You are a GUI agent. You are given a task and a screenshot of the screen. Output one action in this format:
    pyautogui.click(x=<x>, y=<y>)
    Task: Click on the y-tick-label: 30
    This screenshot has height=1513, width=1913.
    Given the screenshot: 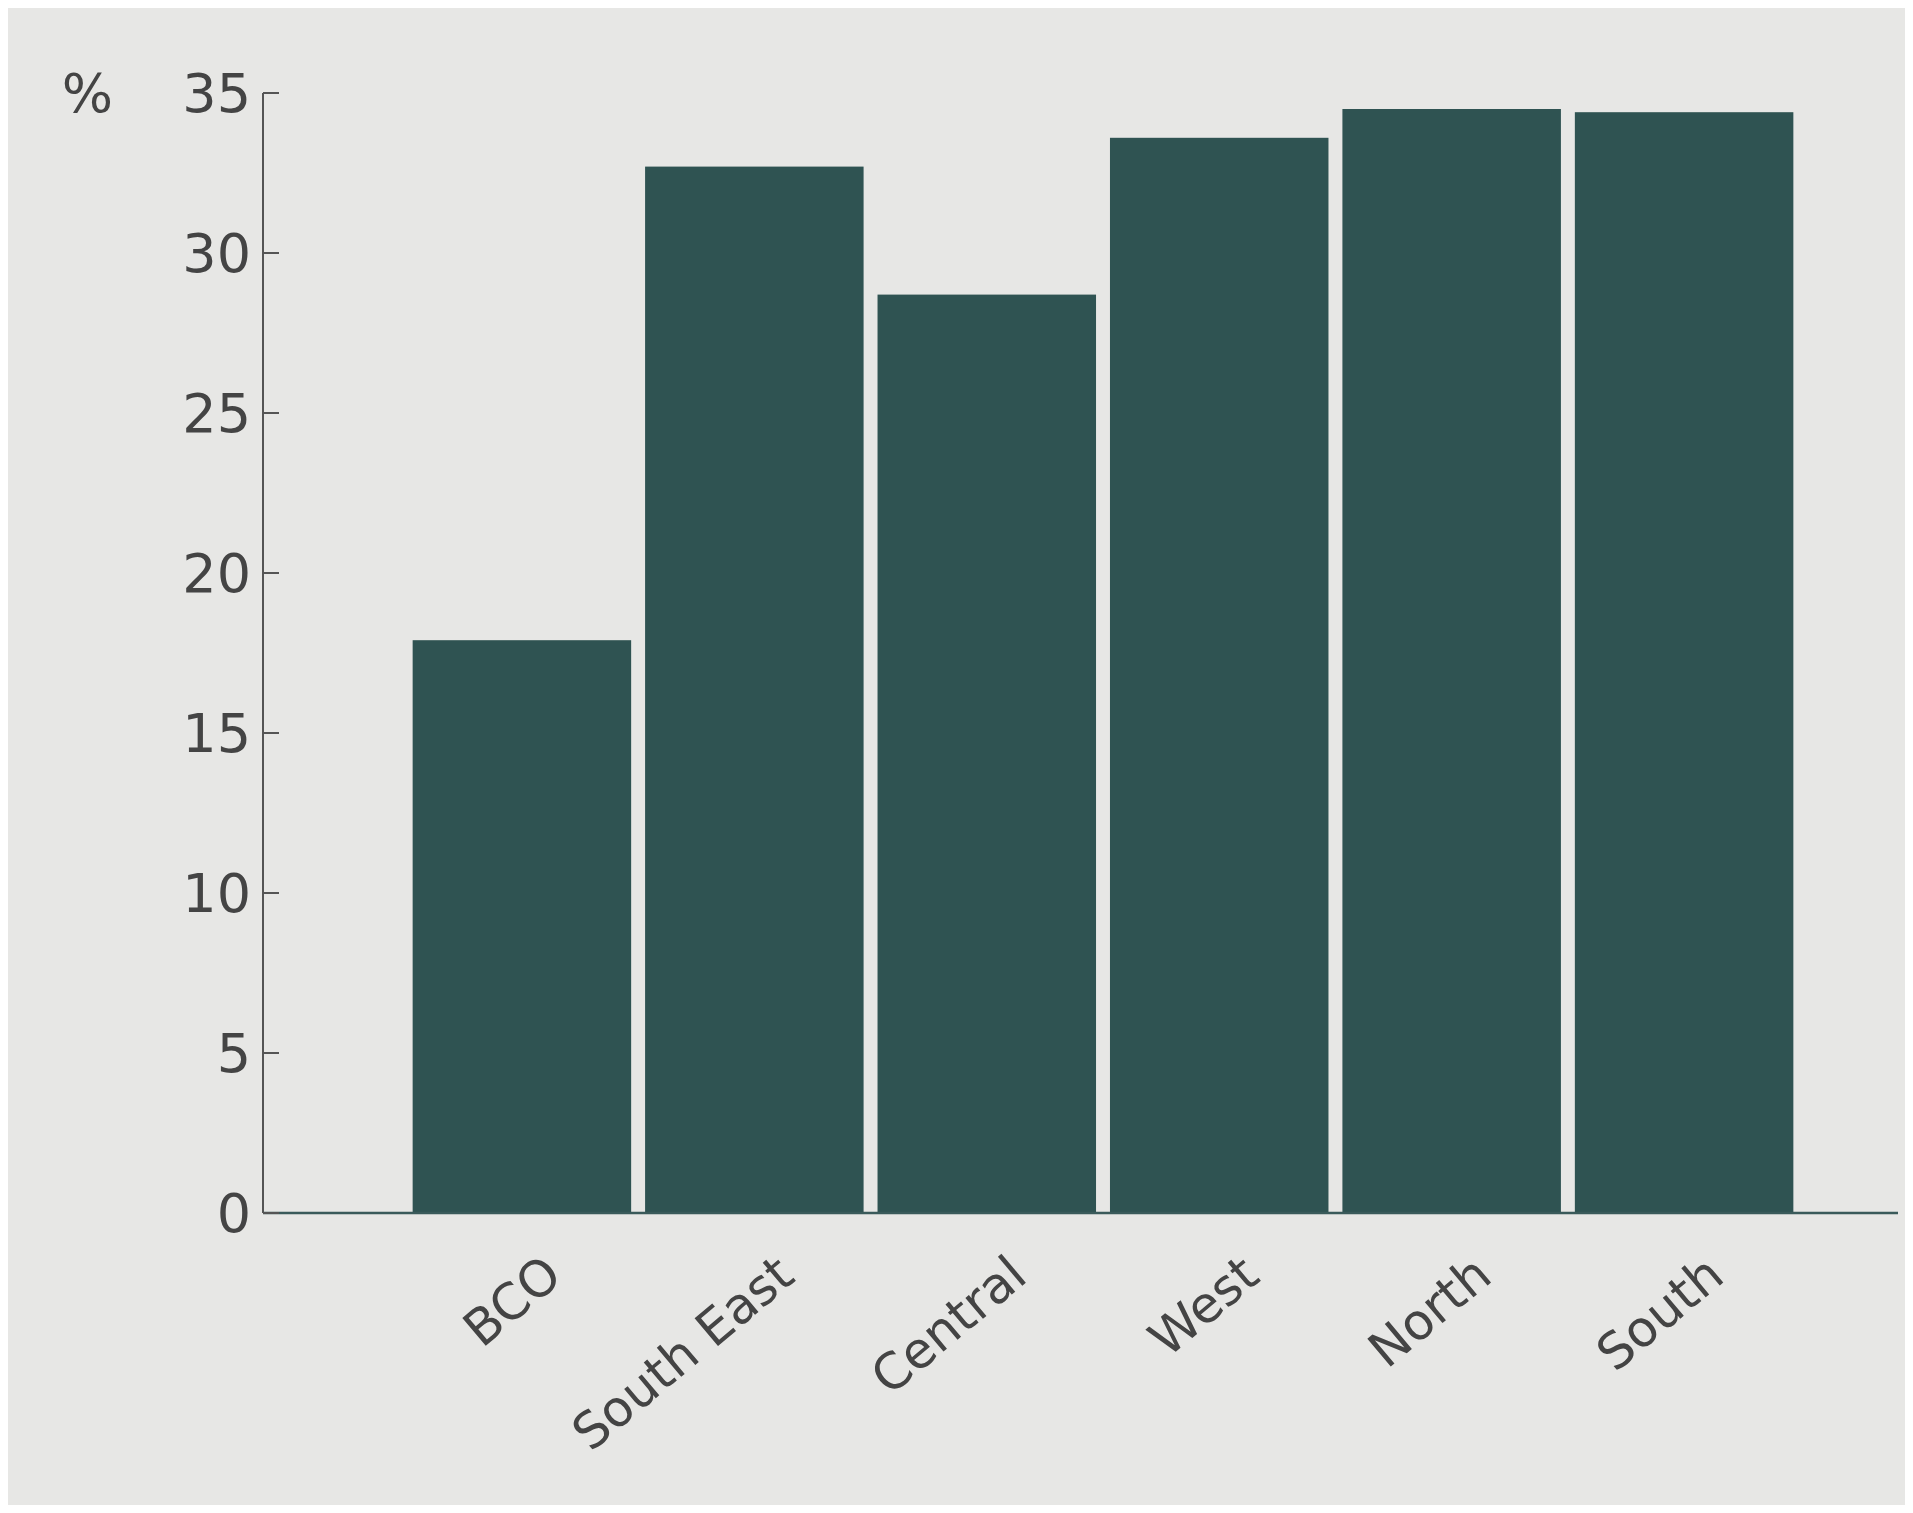 What is the action you would take?
    pyautogui.click(x=216, y=253)
    